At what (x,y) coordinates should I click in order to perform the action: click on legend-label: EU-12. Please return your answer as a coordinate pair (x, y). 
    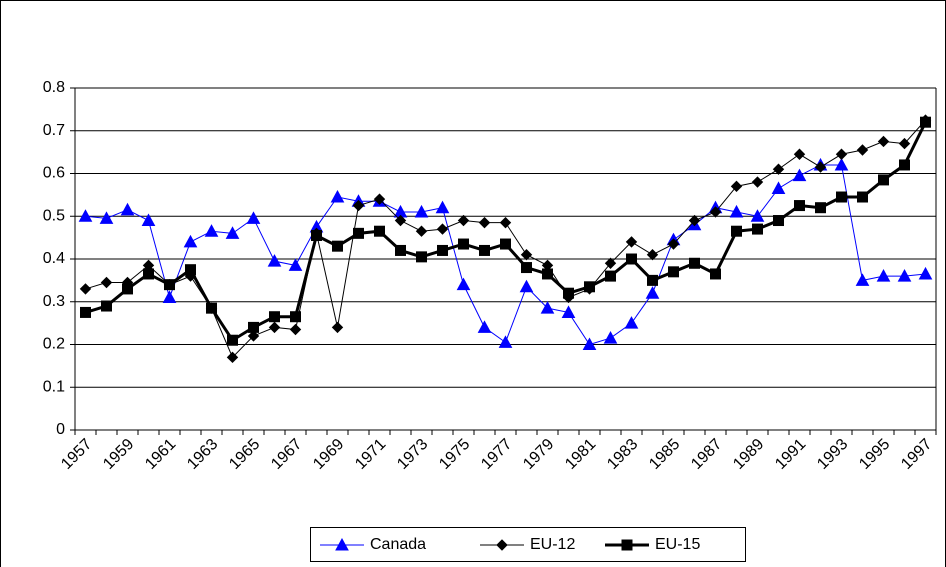
    Looking at the image, I should click on (552, 544).